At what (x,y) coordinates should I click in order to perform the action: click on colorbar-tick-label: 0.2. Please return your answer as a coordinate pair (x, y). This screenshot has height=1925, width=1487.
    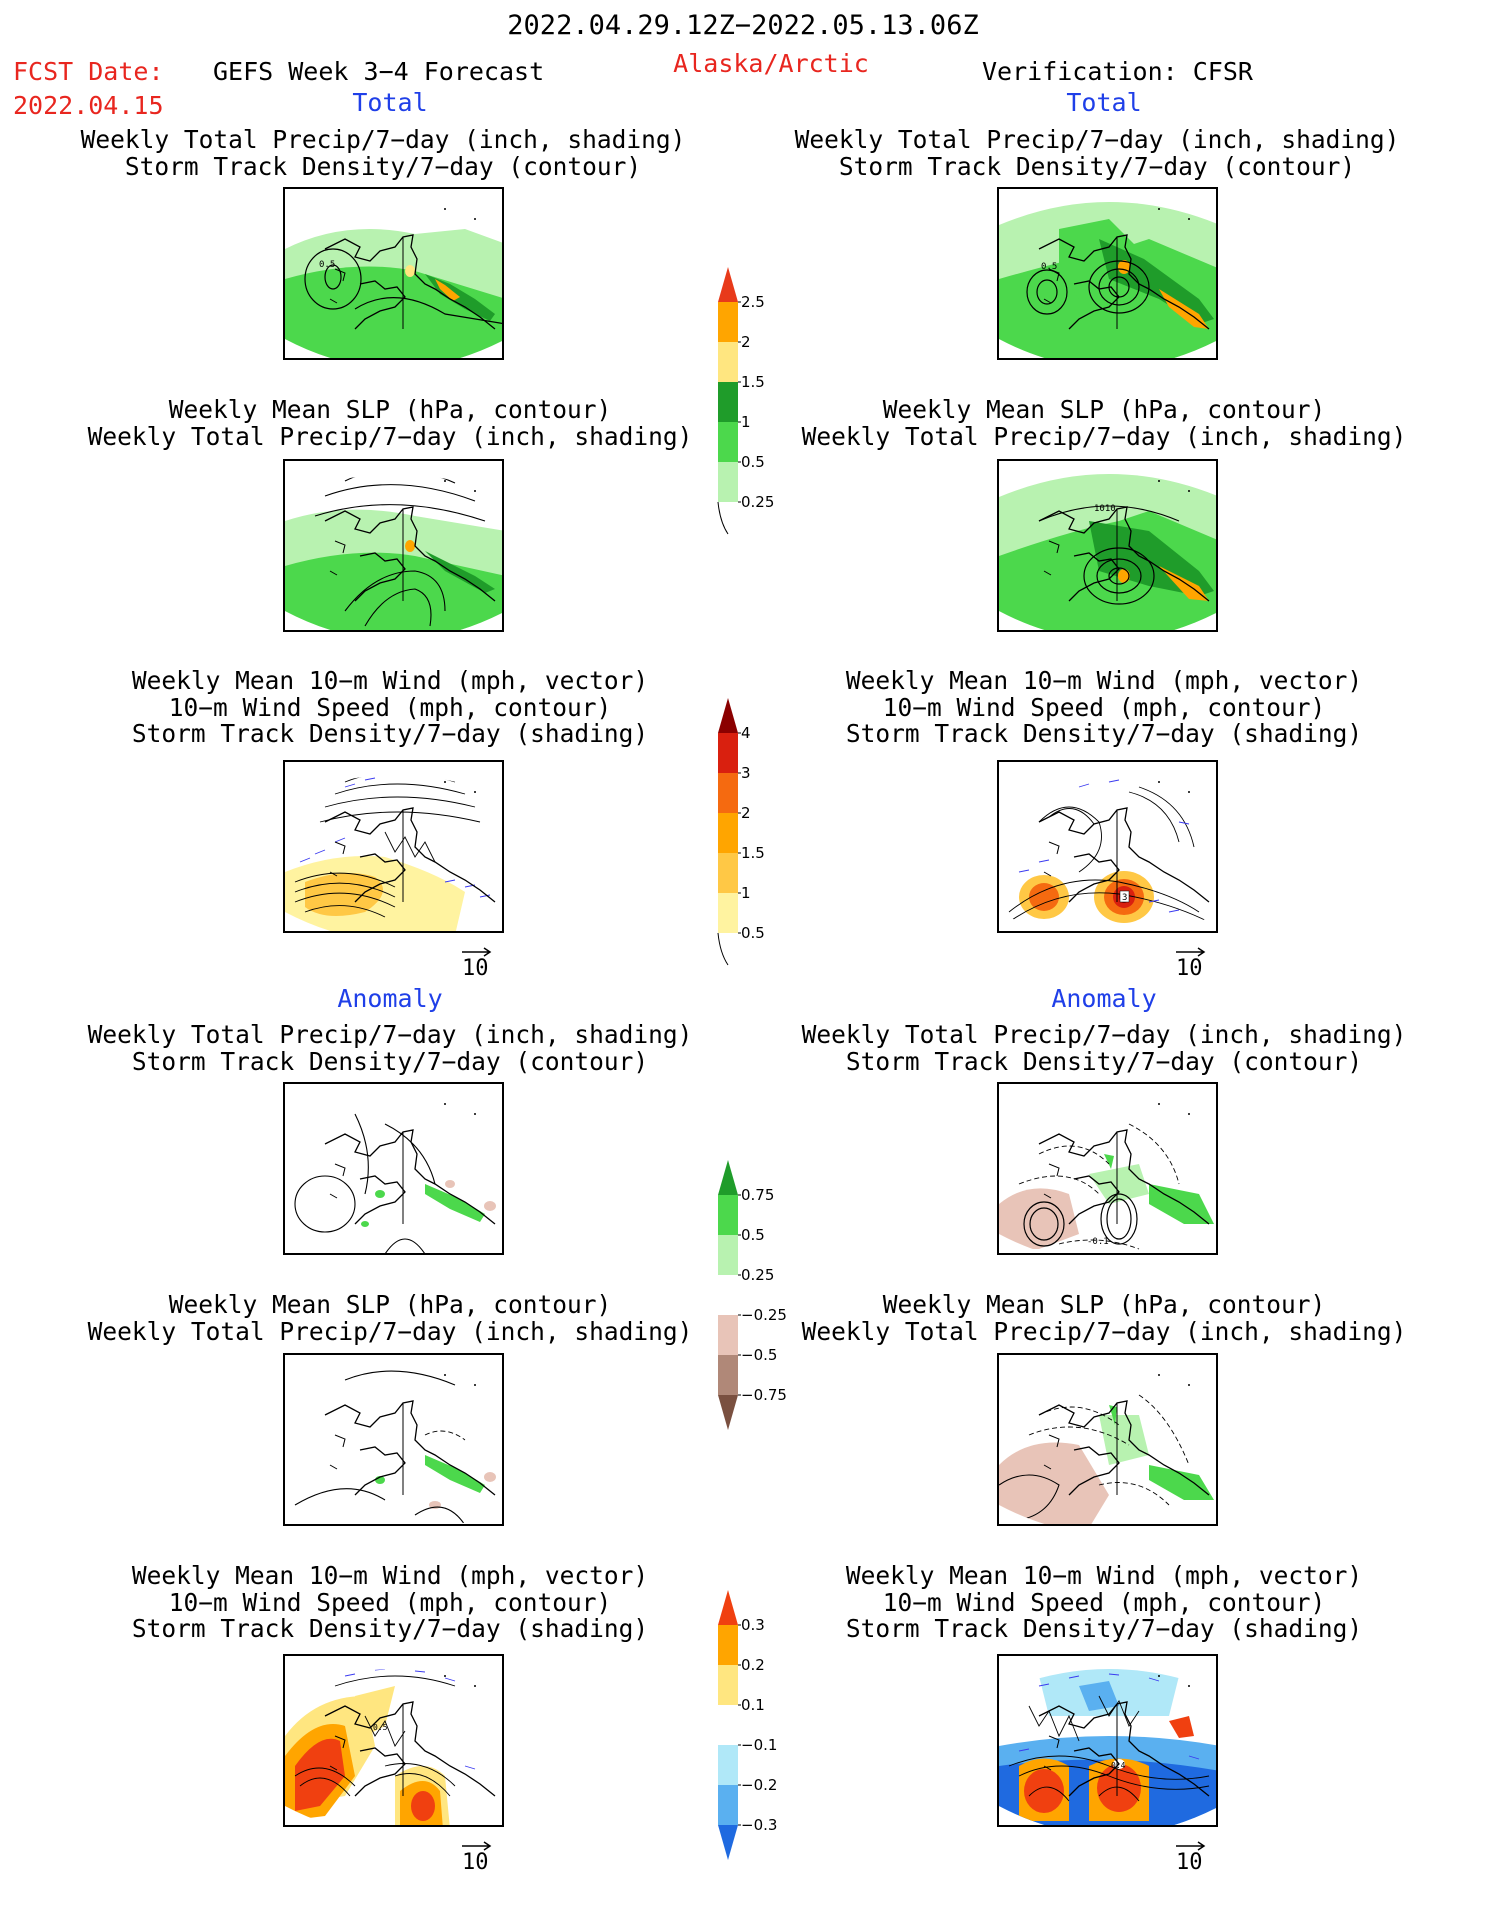
    Looking at the image, I should click on (753, 1665).